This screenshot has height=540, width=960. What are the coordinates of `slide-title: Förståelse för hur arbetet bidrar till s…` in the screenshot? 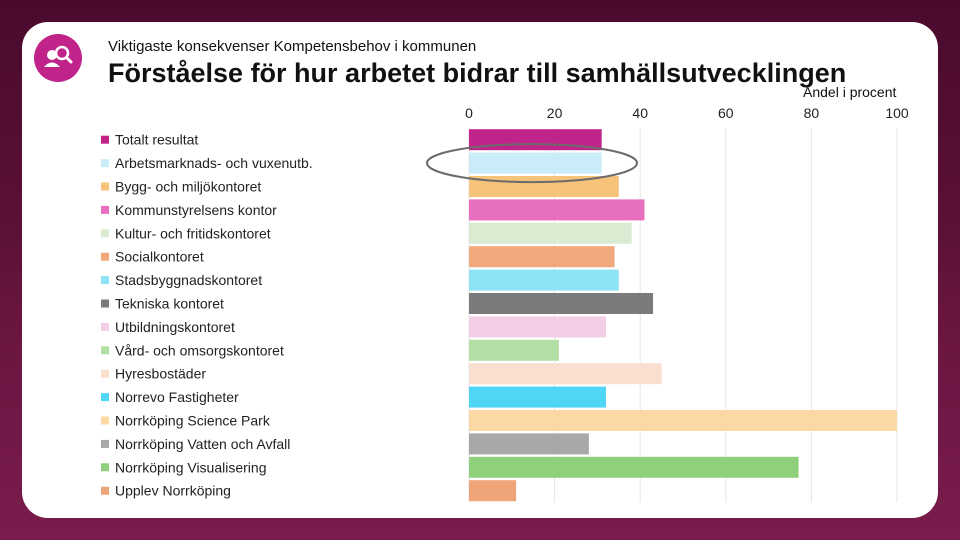 It's located at (477, 73).